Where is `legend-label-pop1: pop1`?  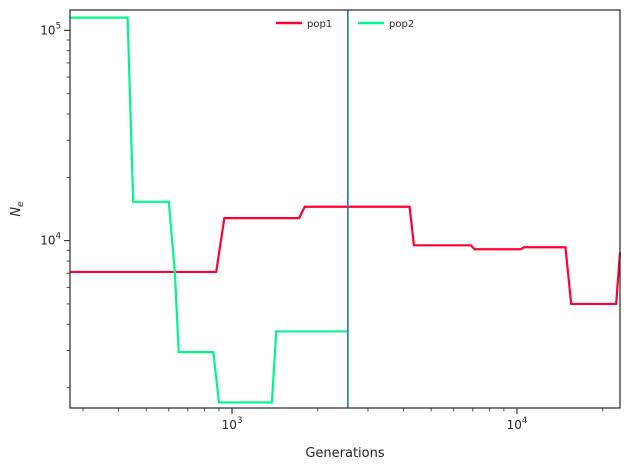 legend-label-pop1: pop1 is located at coordinates (319, 24).